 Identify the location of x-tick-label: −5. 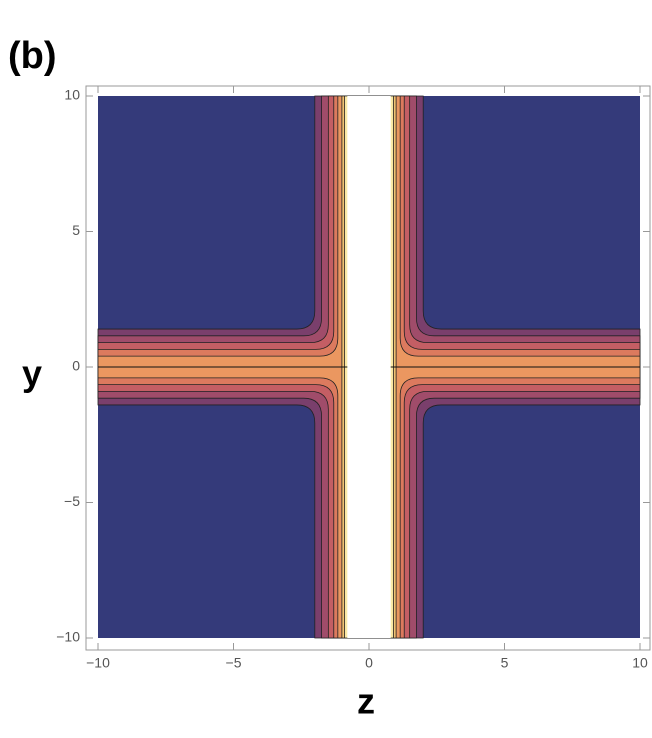
(234, 663).